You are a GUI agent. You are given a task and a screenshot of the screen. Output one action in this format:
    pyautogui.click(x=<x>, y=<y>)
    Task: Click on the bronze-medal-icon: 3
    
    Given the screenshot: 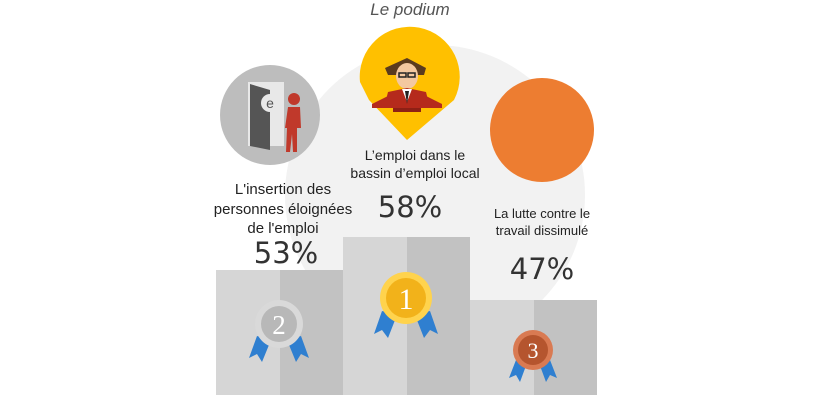 What is the action you would take?
    pyautogui.click(x=533, y=356)
    